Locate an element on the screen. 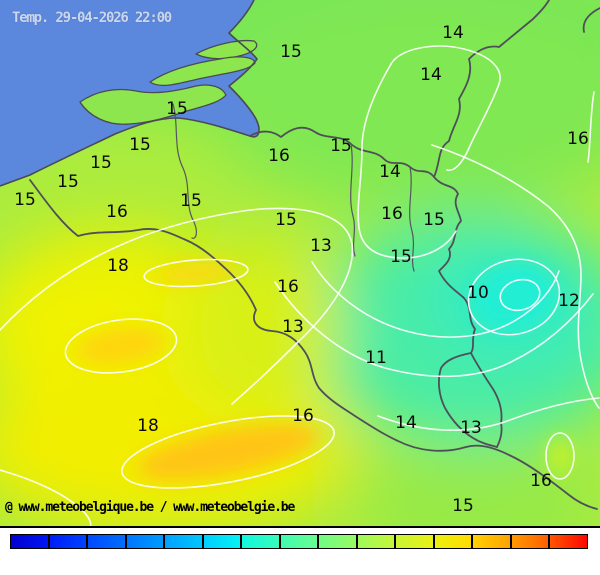 The width and height of the screenshot is (600, 575). legend-bar is located at coordinates (299, 541).